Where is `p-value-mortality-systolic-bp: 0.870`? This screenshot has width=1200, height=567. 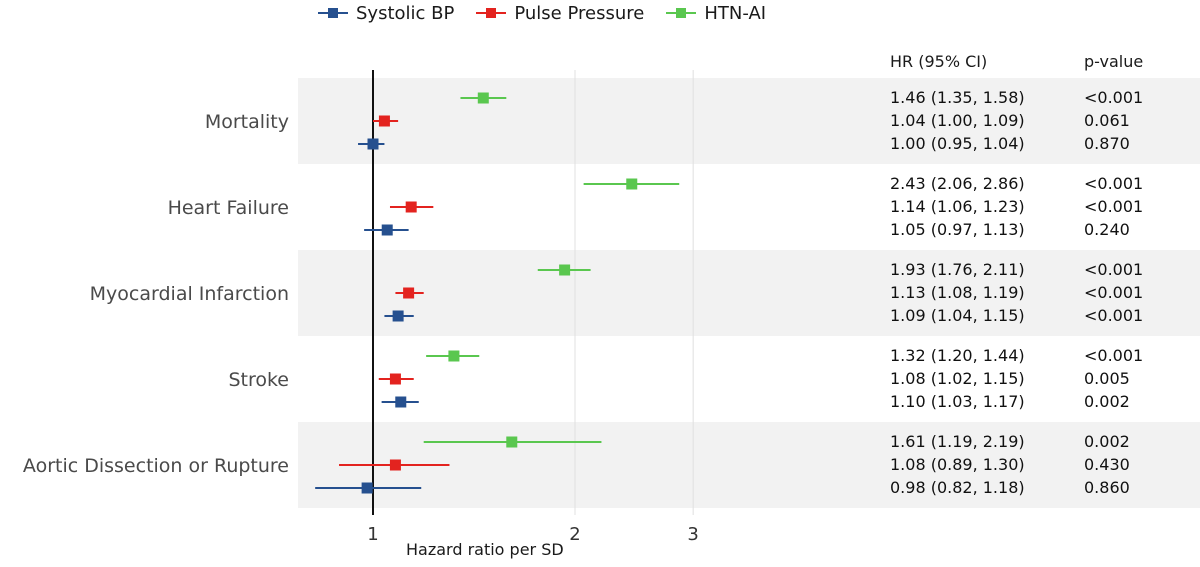 p-value-mortality-systolic-bp: 0.870 is located at coordinates (1107, 143).